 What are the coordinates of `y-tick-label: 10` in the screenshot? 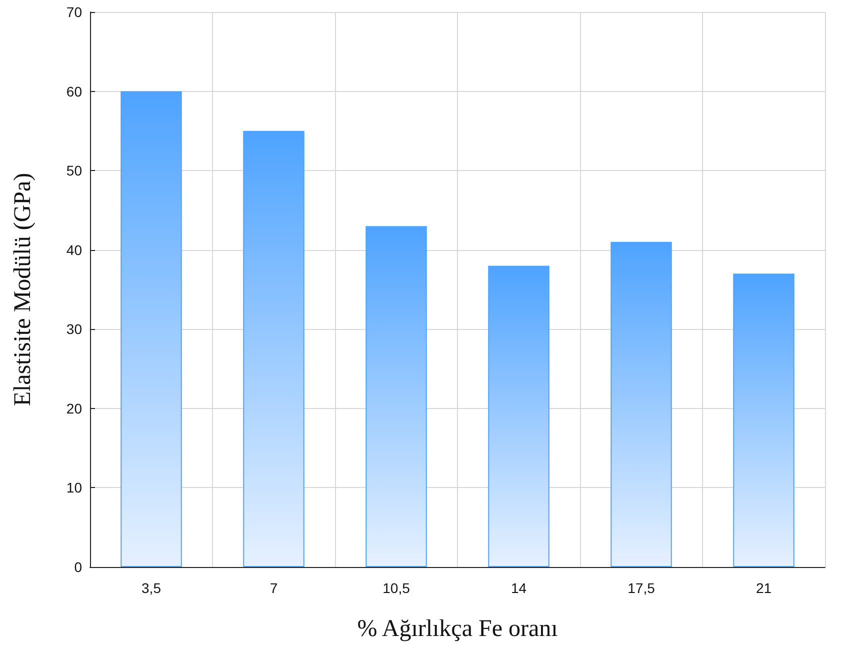 It's located at (74, 488).